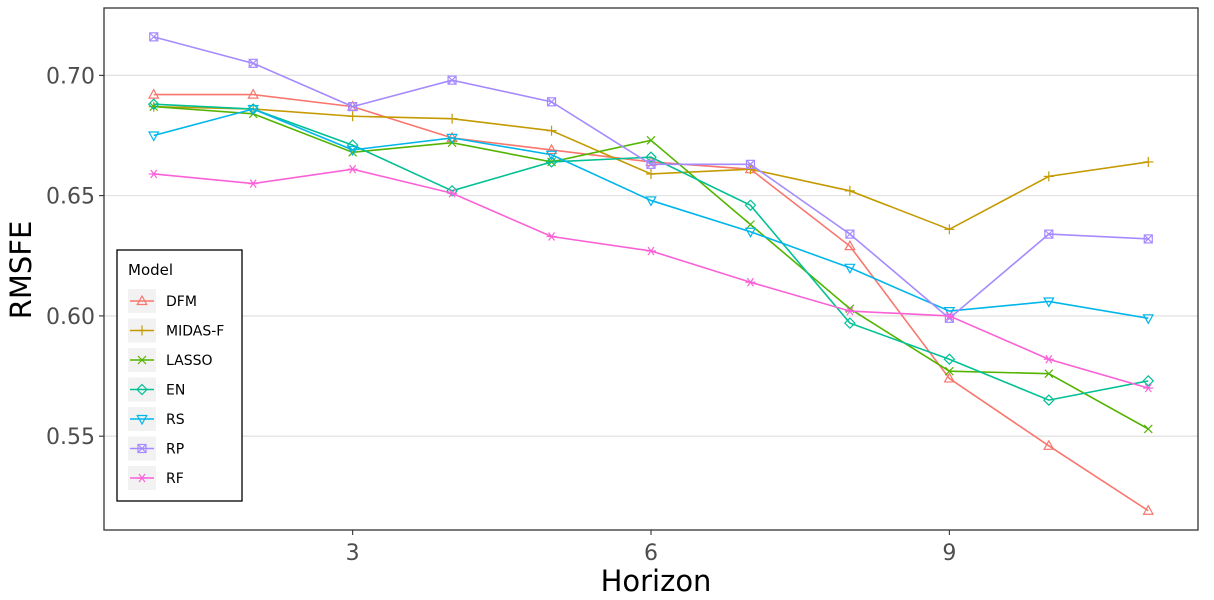 The width and height of the screenshot is (1214, 600). Describe the element at coordinates (175, 420) in the screenshot. I see `legend-label: RS` at that location.